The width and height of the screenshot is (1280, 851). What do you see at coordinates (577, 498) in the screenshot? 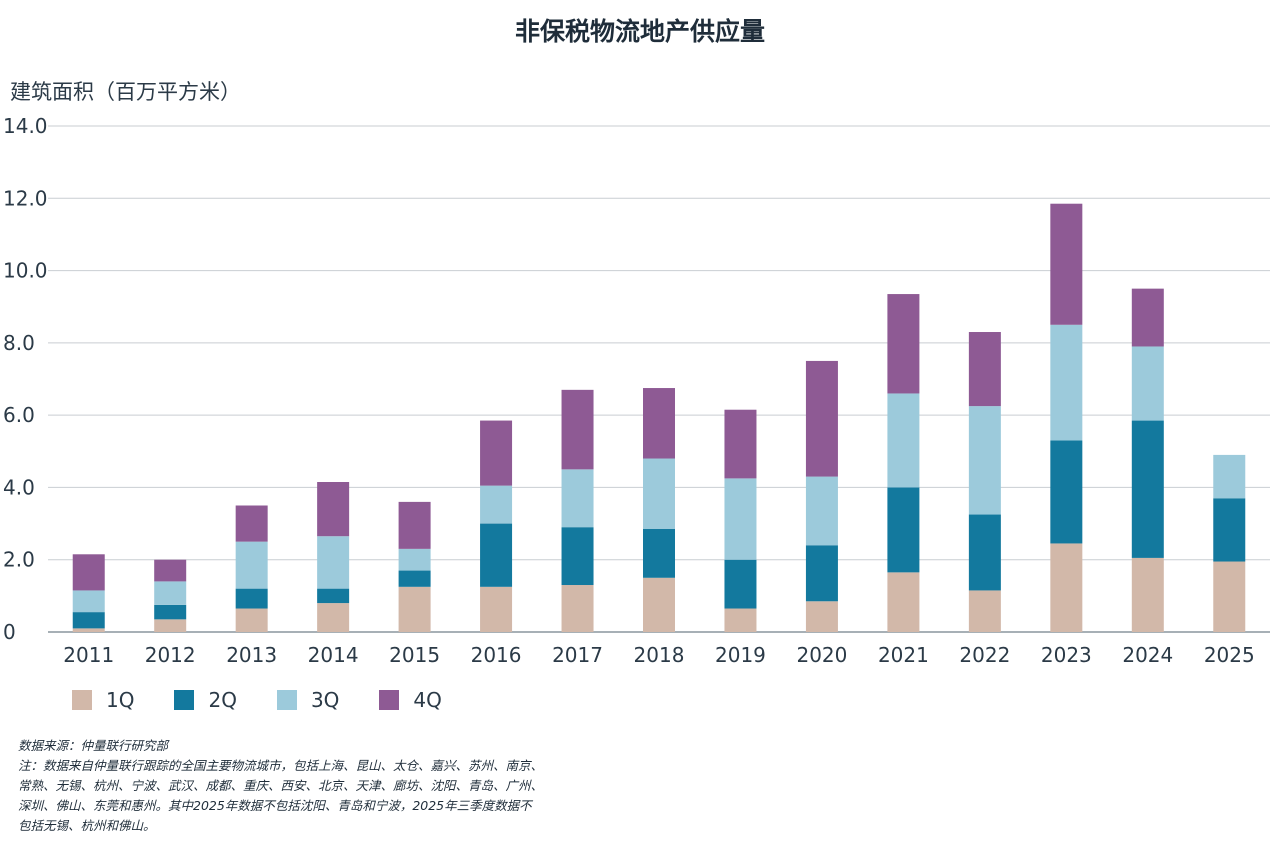
I see `bar-3q-2017` at bounding box center [577, 498].